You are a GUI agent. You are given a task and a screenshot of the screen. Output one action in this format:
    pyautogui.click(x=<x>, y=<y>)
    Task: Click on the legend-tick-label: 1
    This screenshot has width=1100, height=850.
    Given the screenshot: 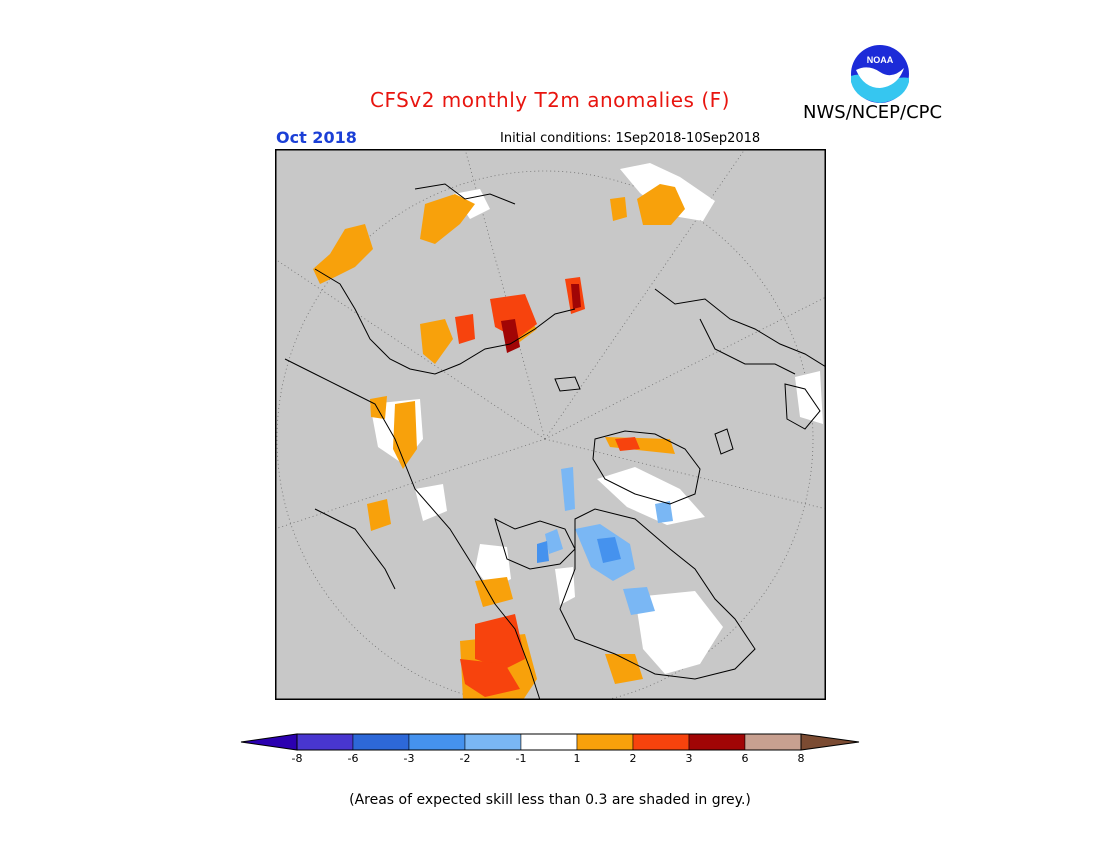 What is the action you would take?
    pyautogui.click(x=577, y=758)
    